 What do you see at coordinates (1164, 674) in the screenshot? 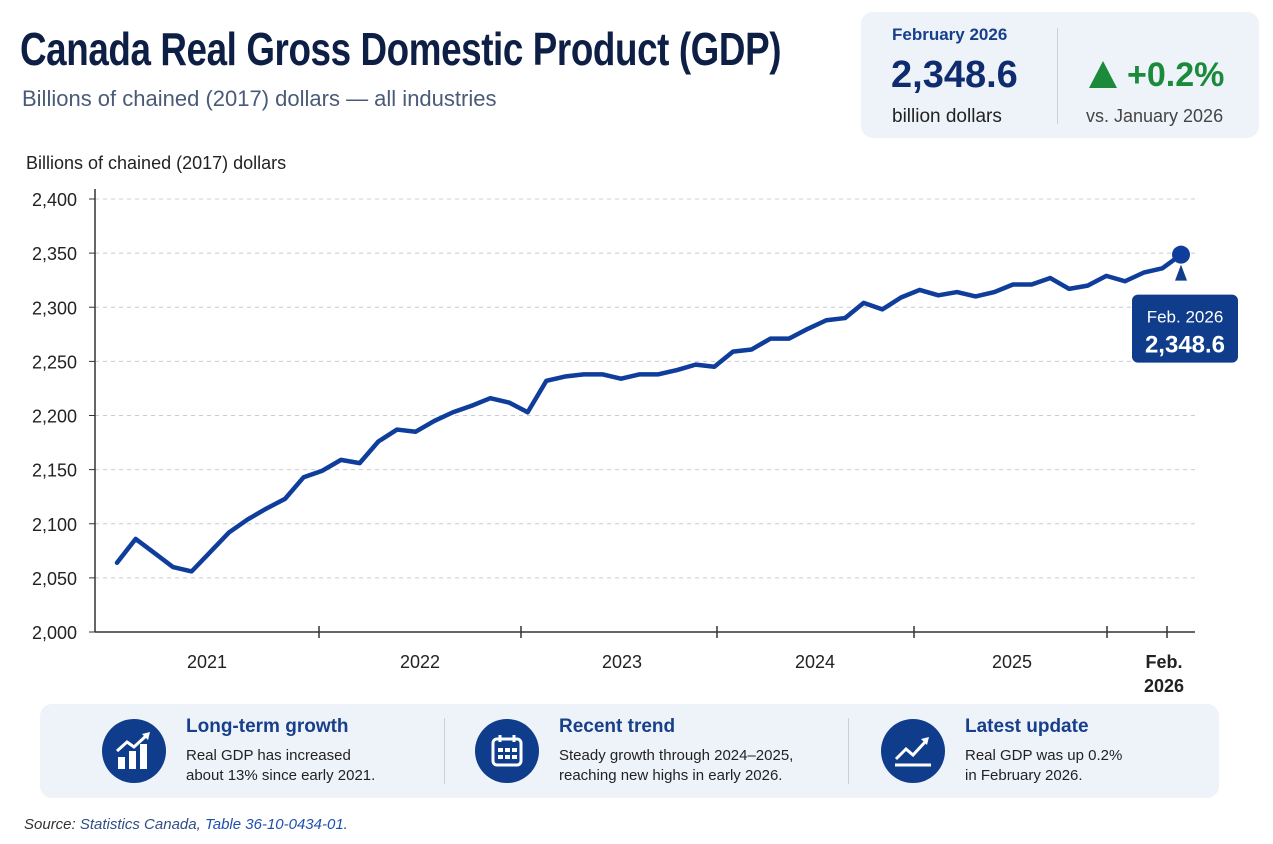
I see `x-tick-label: Feb. 2026` at bounding box center [1164, 674].